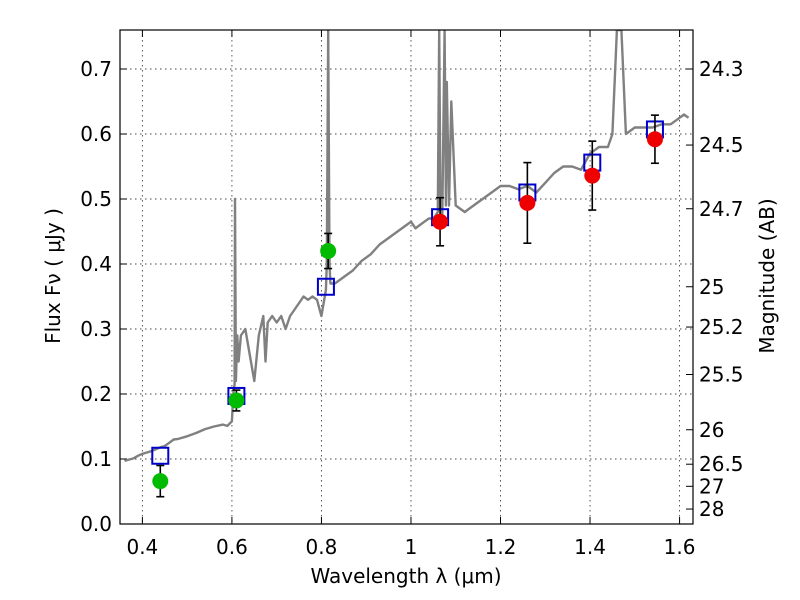 The height and width of the screenshot is (600, 800). Describe the element at coordinates (721, 145) in the screenshot. I see `y2-tick-label: 24.5` at that location.